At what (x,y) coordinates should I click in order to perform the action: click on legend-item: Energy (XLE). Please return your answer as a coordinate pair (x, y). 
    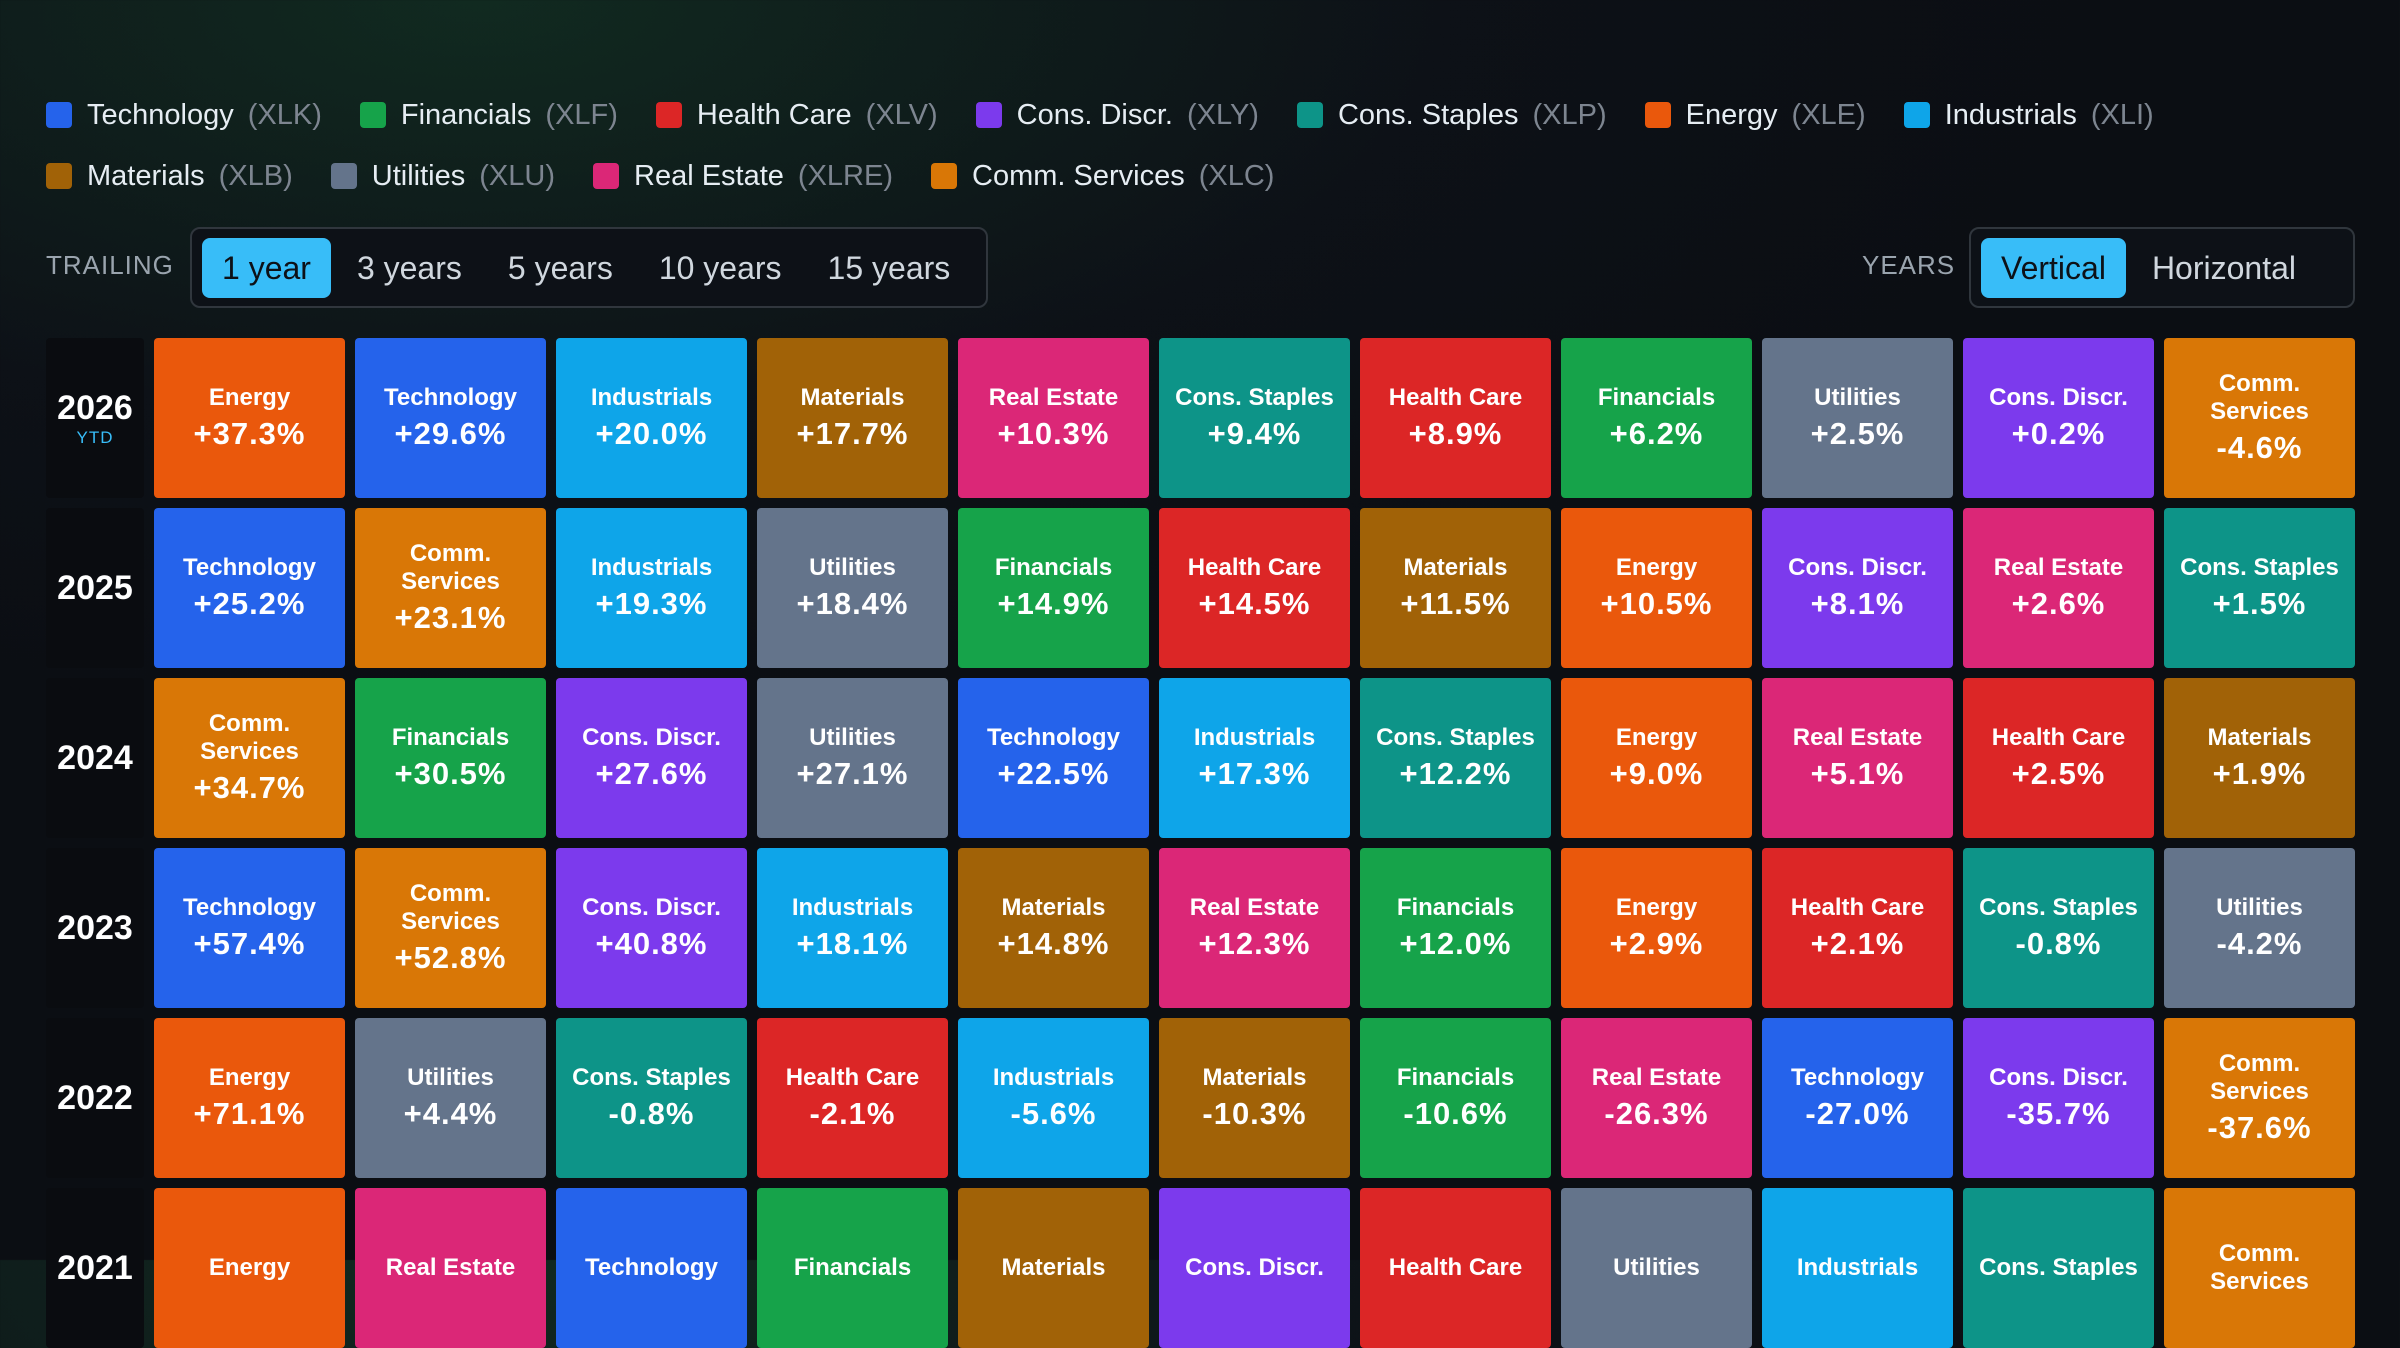
    Looking at the image, I should click on (1755, 115).